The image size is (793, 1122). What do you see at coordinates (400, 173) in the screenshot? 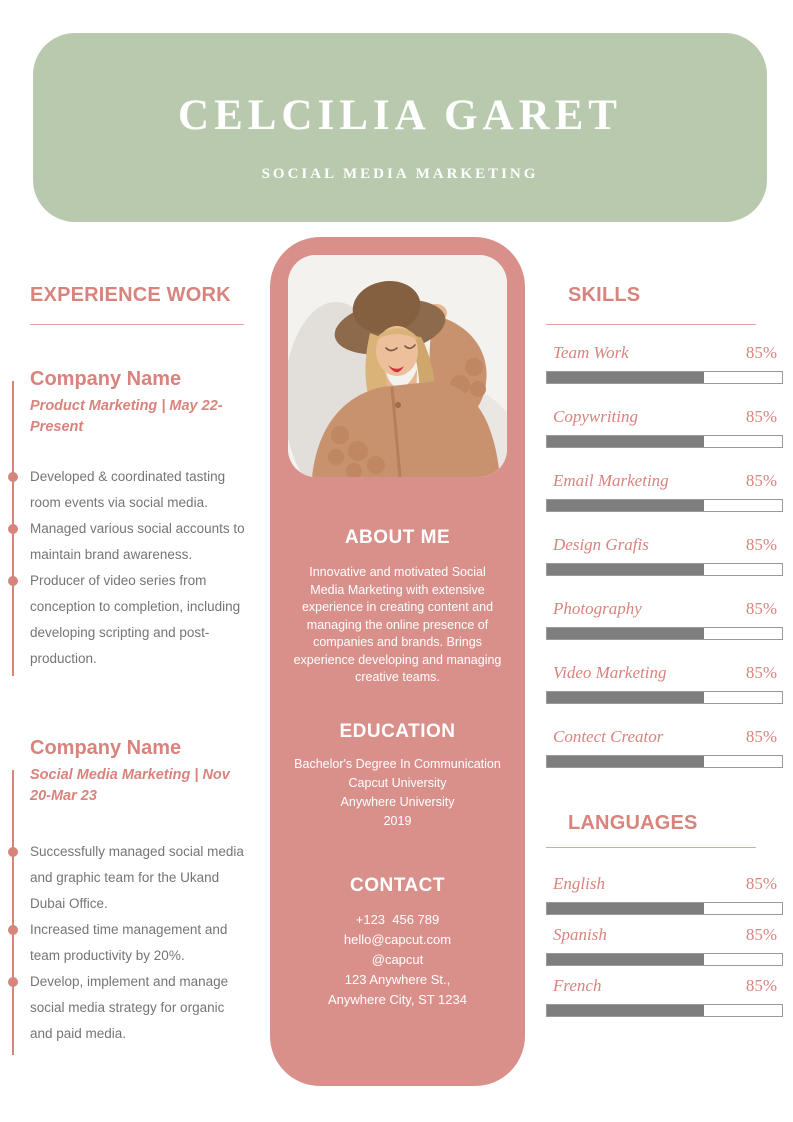
I see `header-subtitle: SOCIAL MEDIA MARKETING` at bounding box center [400, 173].